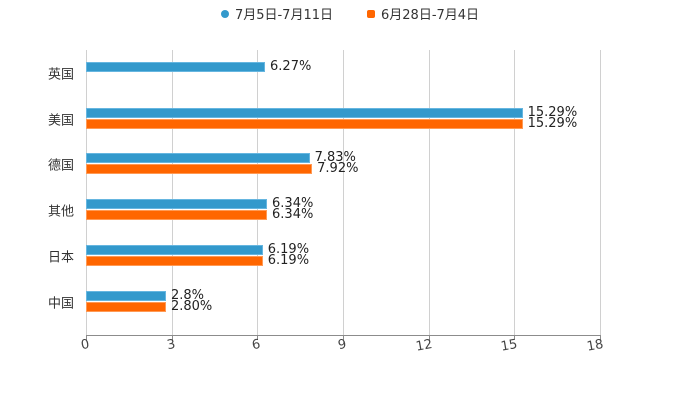 The height and width of the screenshot is (400, 700). I want to click on category-label: 德国, so click(61, 166).